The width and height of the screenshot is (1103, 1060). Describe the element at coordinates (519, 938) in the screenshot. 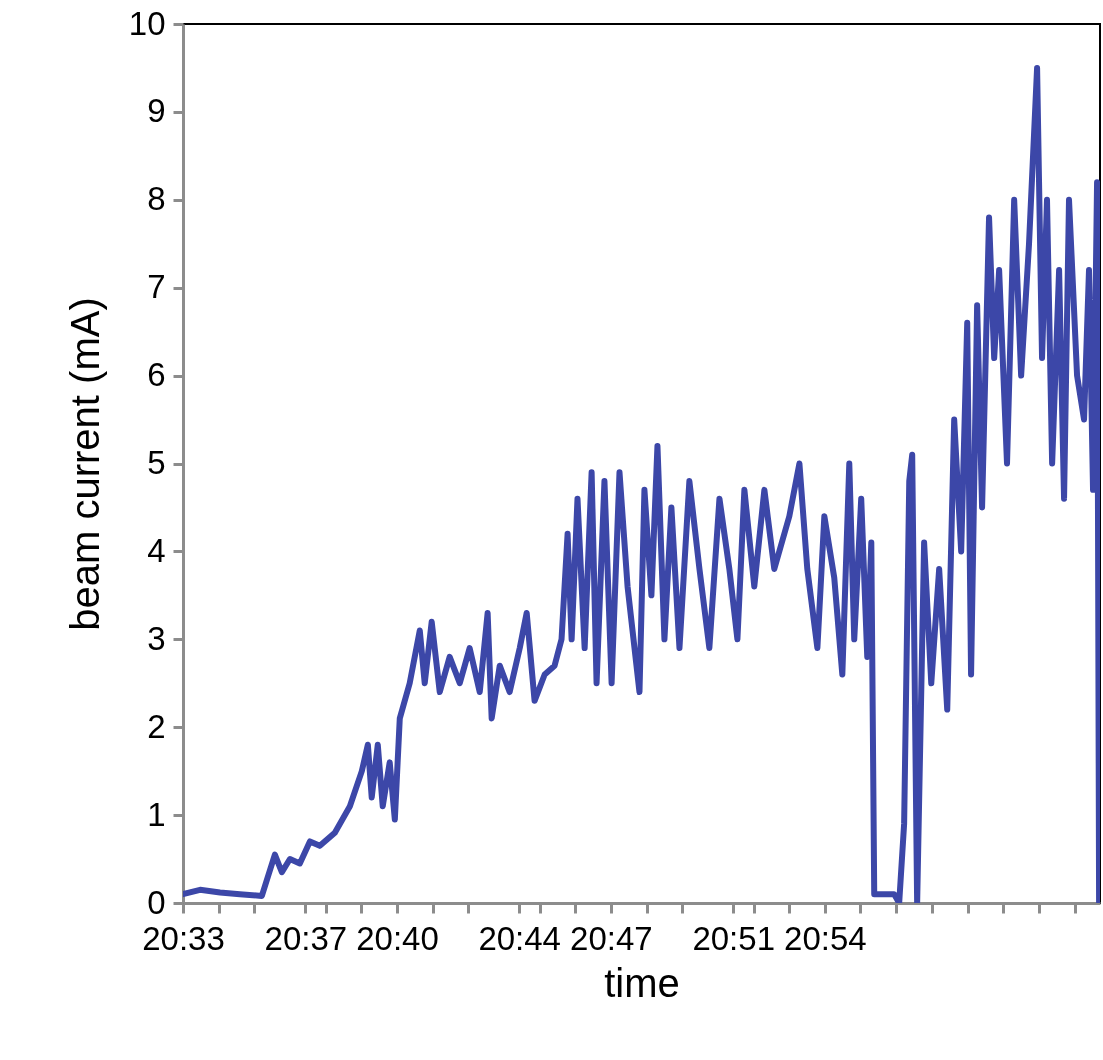

I see `x-tick-label: 20:44` at that location.